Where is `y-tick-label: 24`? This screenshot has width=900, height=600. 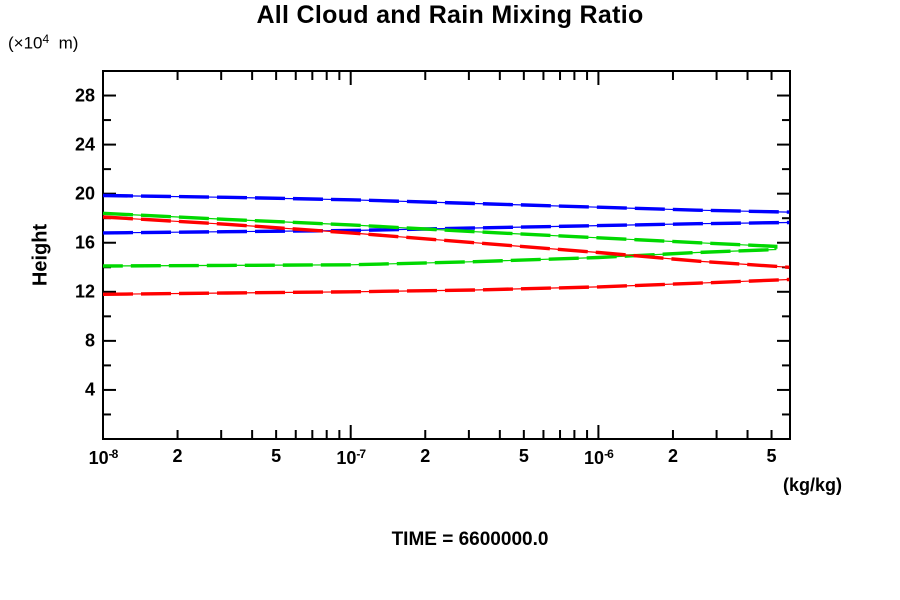
y-tick-label: 24 is located at coordinates (84, 144).